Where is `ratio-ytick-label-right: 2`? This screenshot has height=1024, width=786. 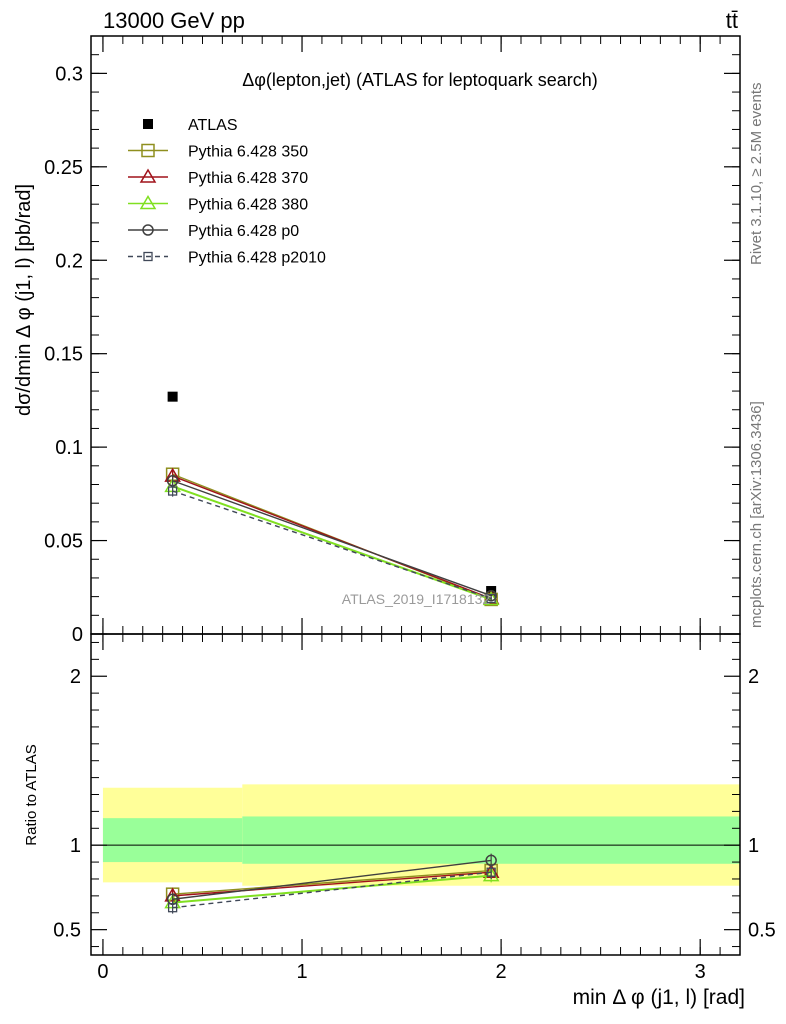
ratio-ytick-label-right: 2 is located at coordinates (753, 677).